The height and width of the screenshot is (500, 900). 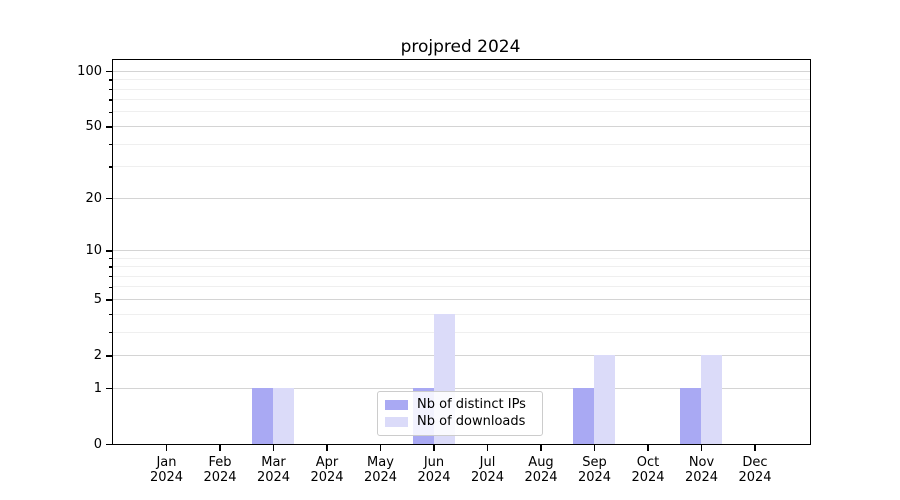 I want to click on y-axis-tick-label: 0, so click(x=97, y=444).